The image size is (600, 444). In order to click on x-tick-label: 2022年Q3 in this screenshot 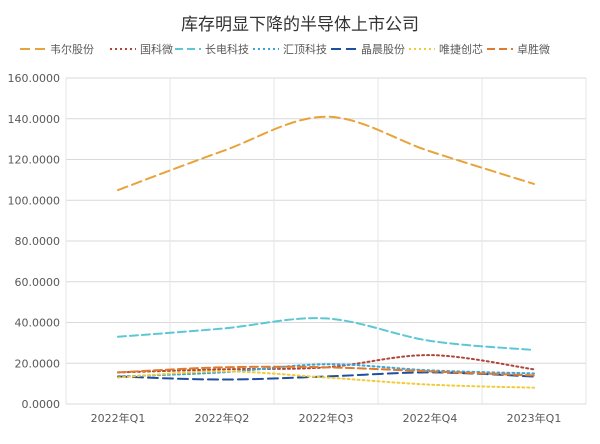, I will do `click(326, 418)`.